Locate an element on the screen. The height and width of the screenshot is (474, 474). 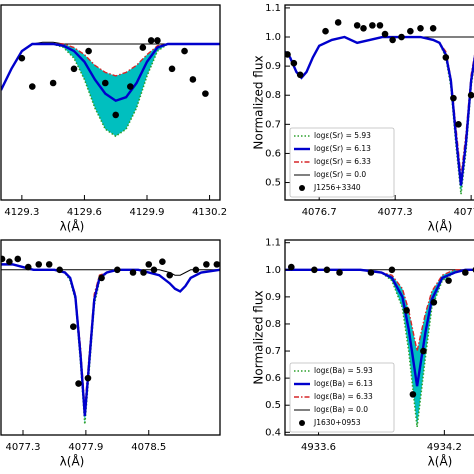
y-tick-label: 1.0 is located at coordinates (273, 37).